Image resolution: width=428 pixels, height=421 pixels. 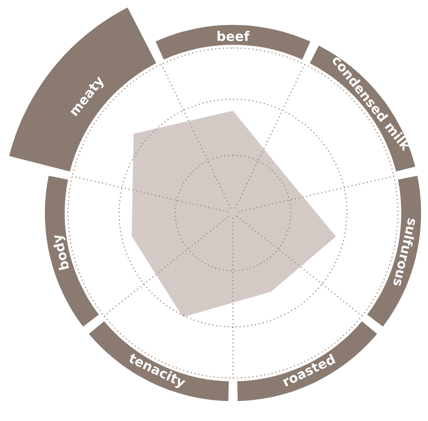 What do you see at coordinates (61, 251) in the screenshot?
I see `spoke-label: body` at bounding box center [61, 251].